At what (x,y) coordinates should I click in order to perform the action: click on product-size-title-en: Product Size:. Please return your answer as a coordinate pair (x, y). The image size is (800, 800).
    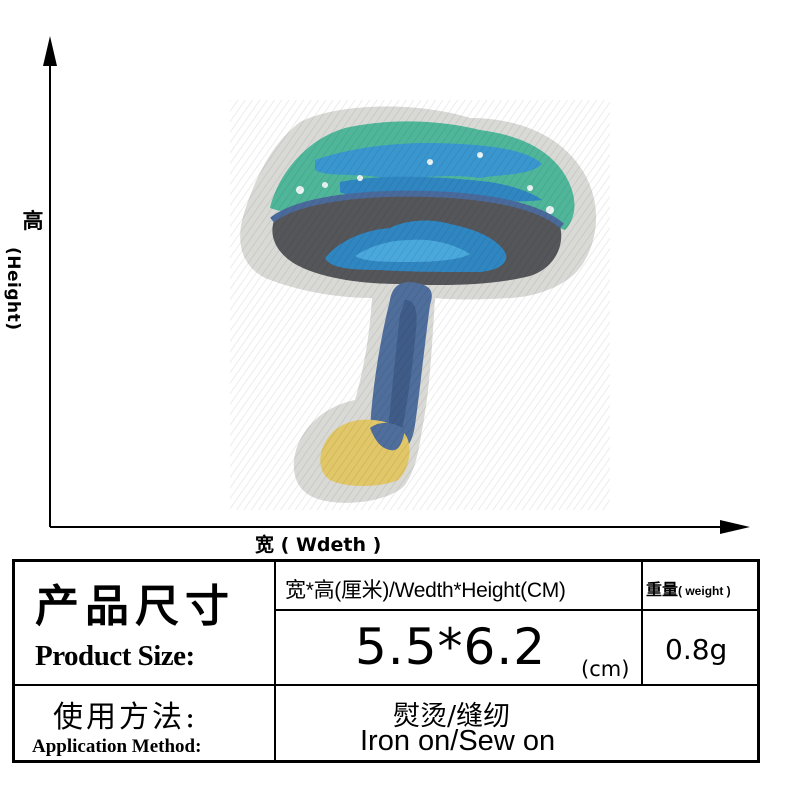
    Looking at the image, I should click on (115, 656).